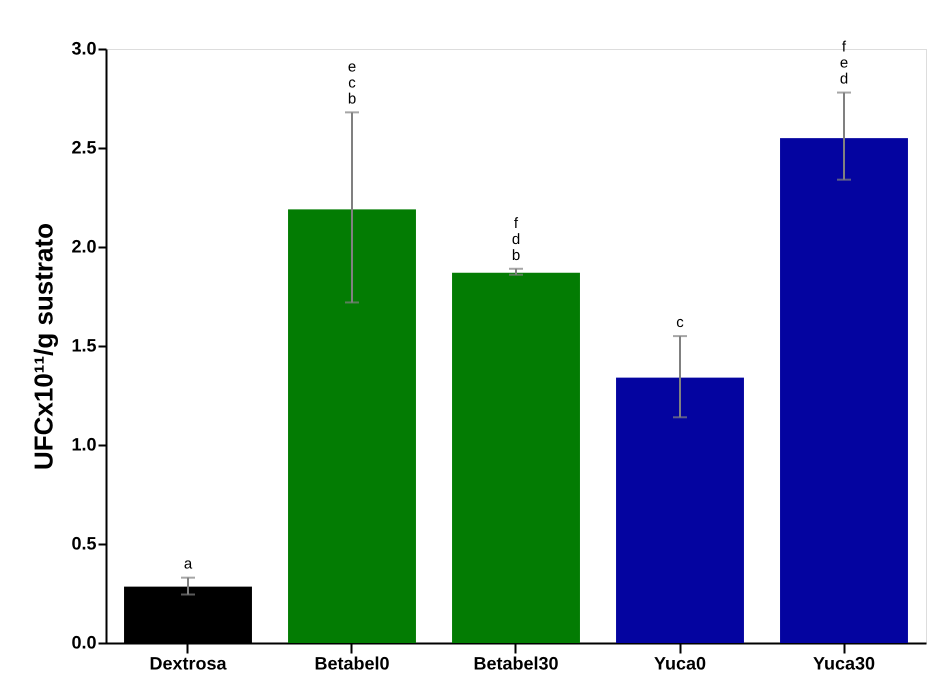 The width and height of the screenshot is (928, 683). Describe the element at coordinates (83, 544) in the screenshot. I see `y-tick-label: 0.5` at that location.